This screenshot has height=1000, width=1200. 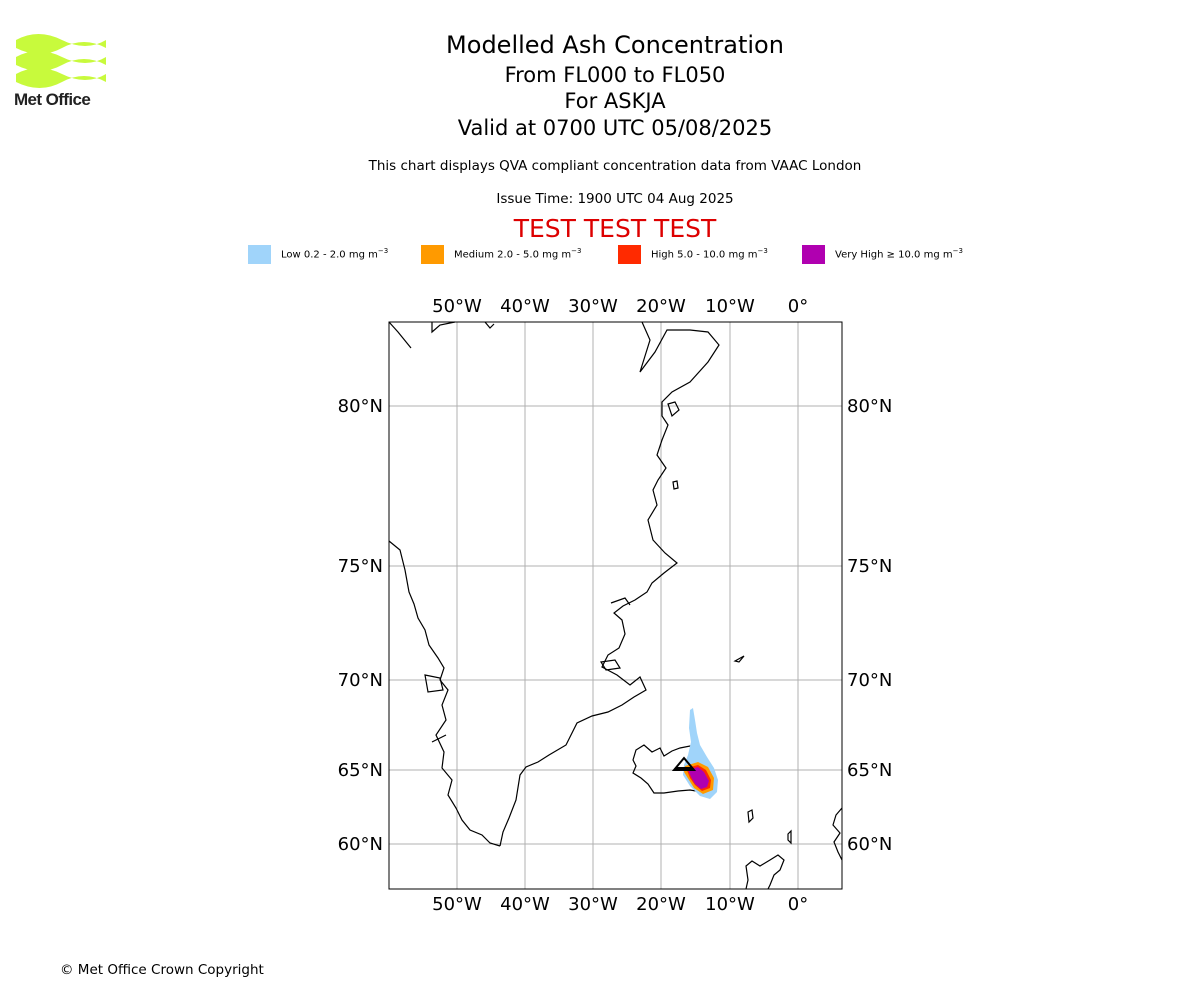 I want to click on issue-time: Issue Time: 1900 UTC 04 Aug 2025, so click(x=615, y=199).